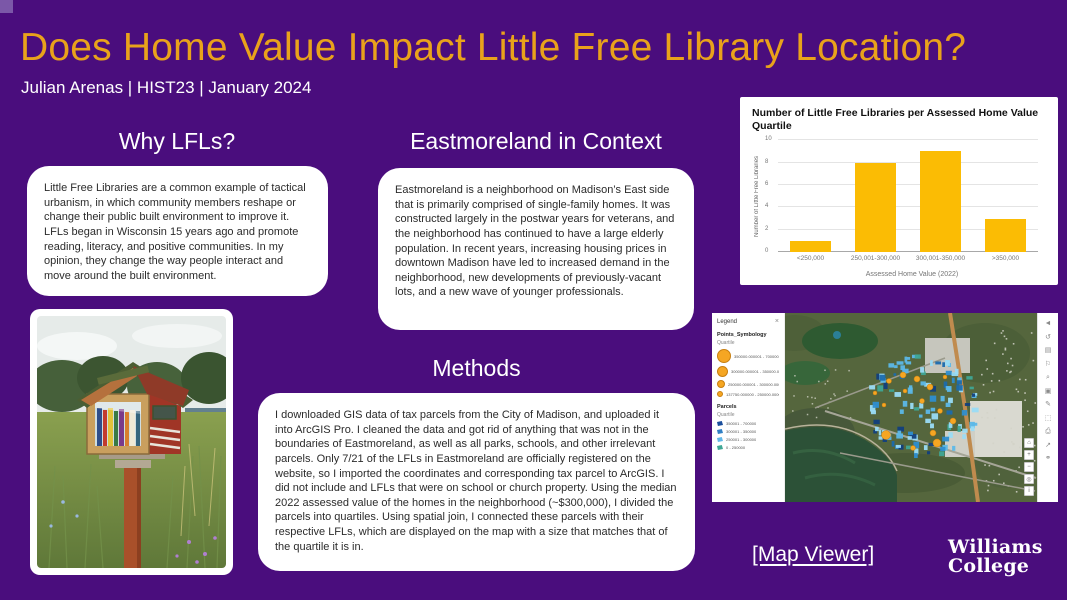  I want to click on legend-row: 350000.000001 - 700000.000000, so click(748, 356).